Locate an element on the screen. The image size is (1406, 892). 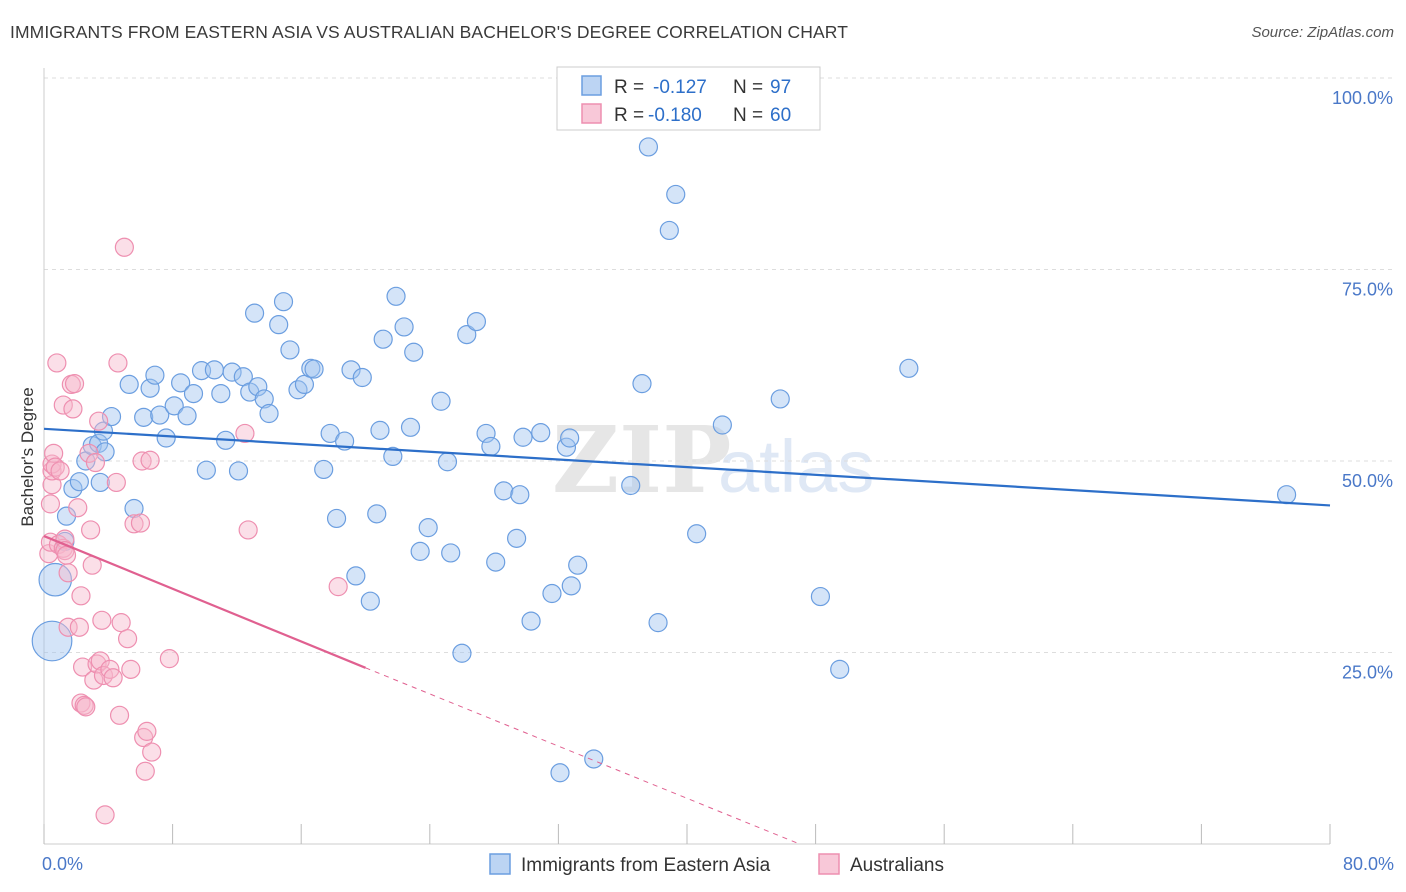
source-credit: Source: ZipAtlas.com is located at coordinates (1322, 32).